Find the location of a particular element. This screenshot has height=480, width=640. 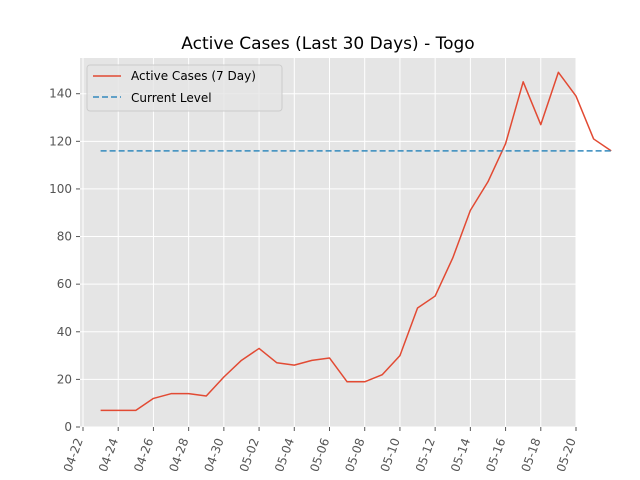

x-tick-label: 04-30 is located at coordinates (214, 455).